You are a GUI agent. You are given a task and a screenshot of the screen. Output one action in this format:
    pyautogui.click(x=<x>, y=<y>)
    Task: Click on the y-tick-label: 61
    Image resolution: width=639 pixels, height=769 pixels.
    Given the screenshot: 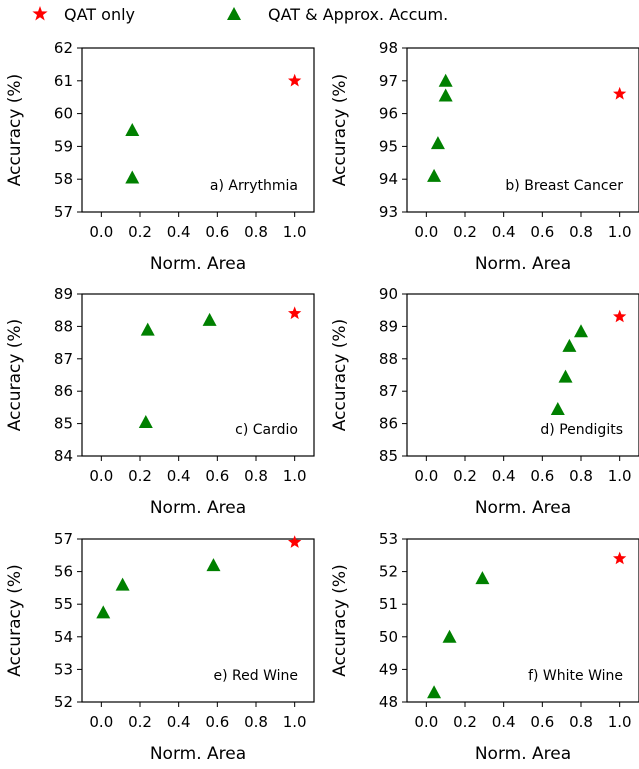 What is the action you would take?
    pyautogui.click(x=63, y=81)
    